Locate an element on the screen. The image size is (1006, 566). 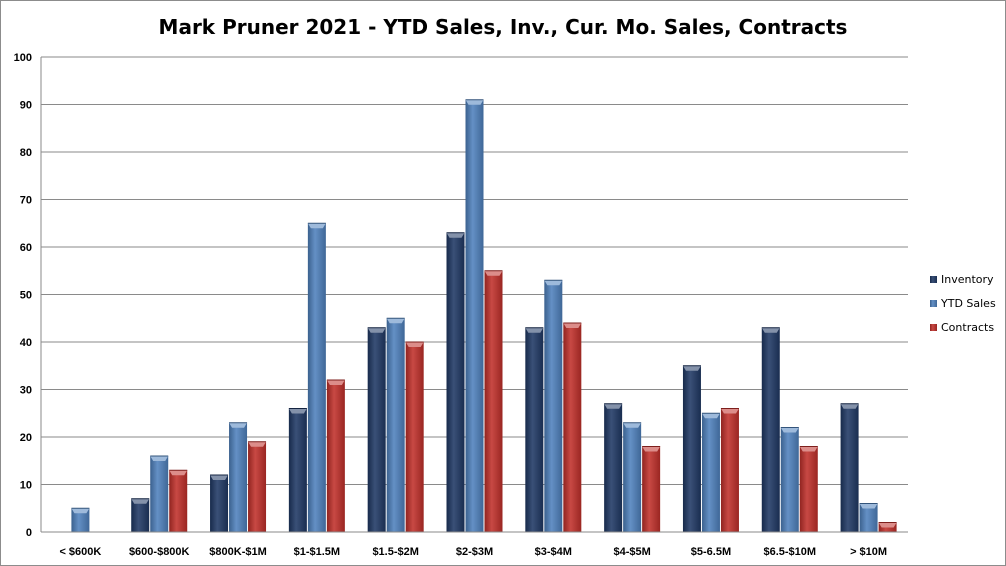
bar-contracts-1-5-2m is located at coordinates (414, 436).